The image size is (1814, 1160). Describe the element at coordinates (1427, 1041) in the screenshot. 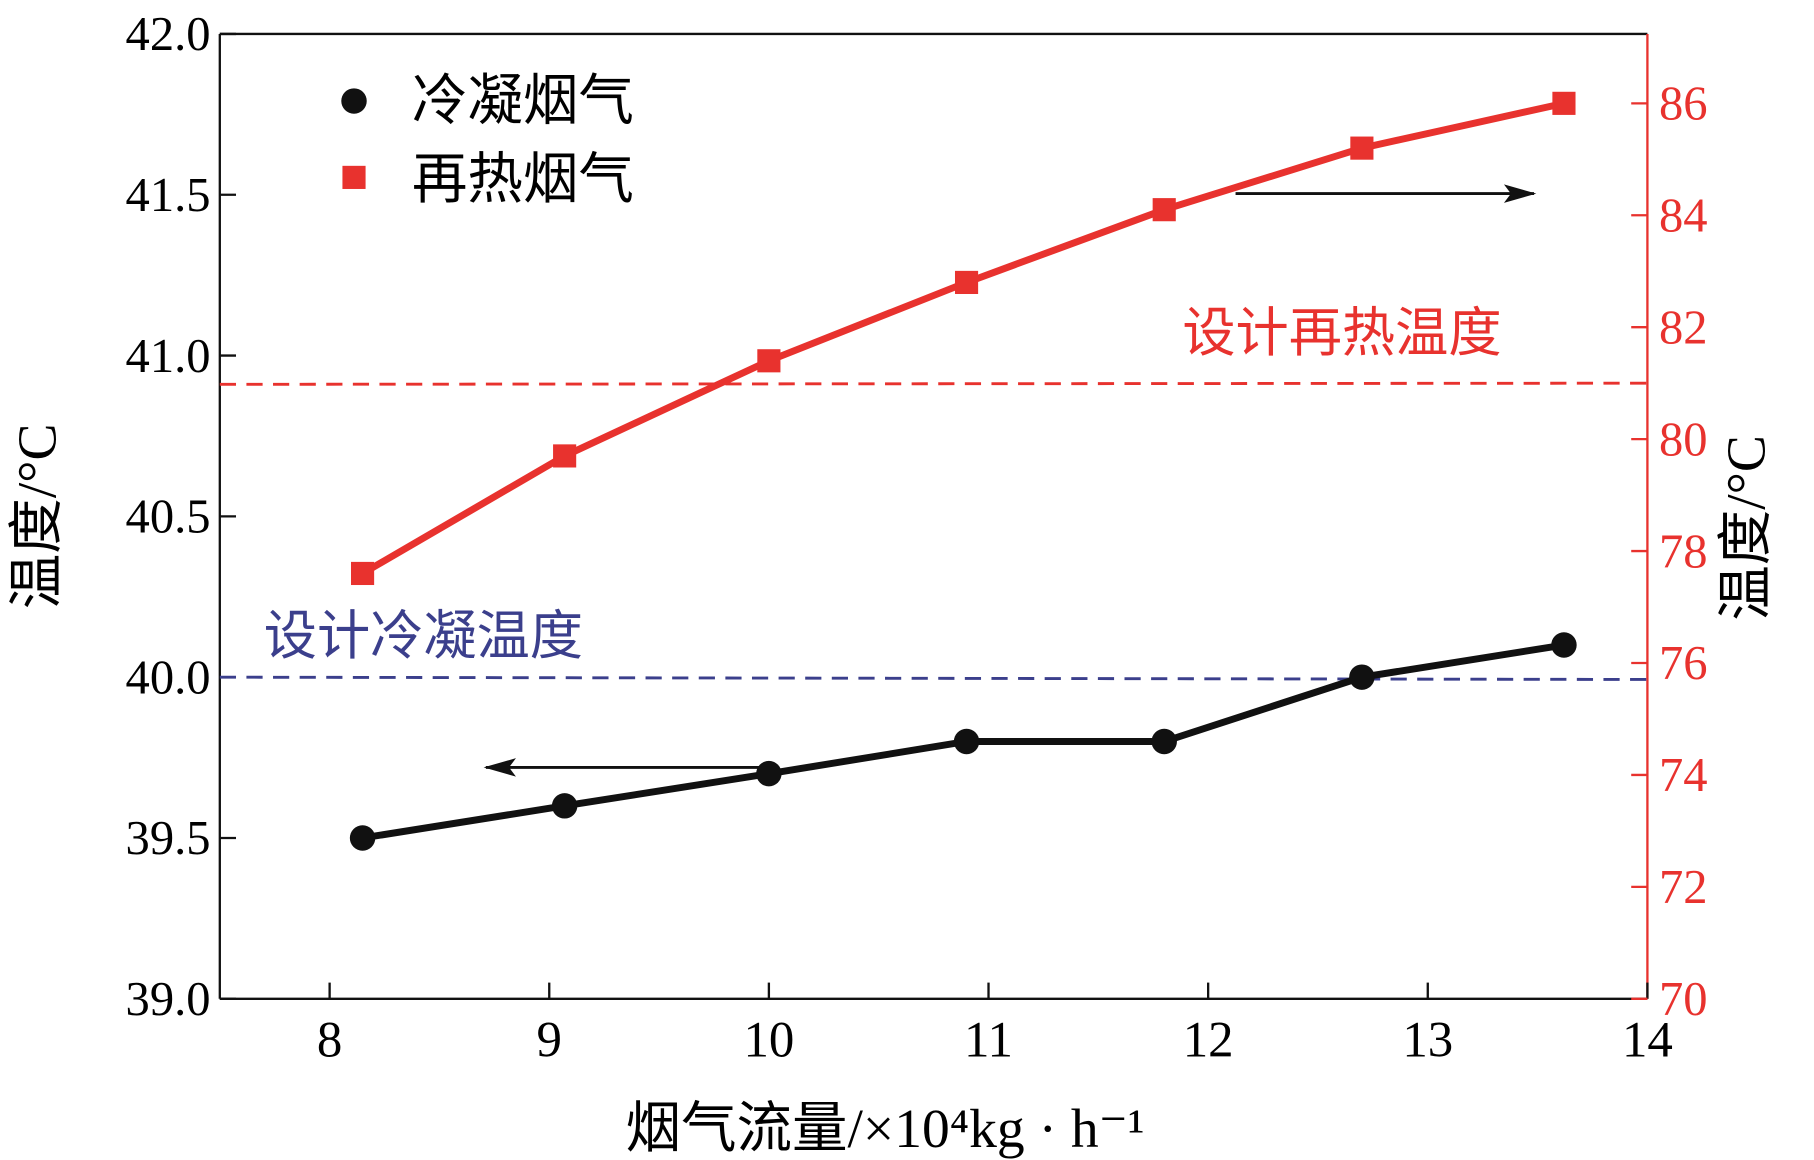

I see `x-tick-label: 13` at that location.